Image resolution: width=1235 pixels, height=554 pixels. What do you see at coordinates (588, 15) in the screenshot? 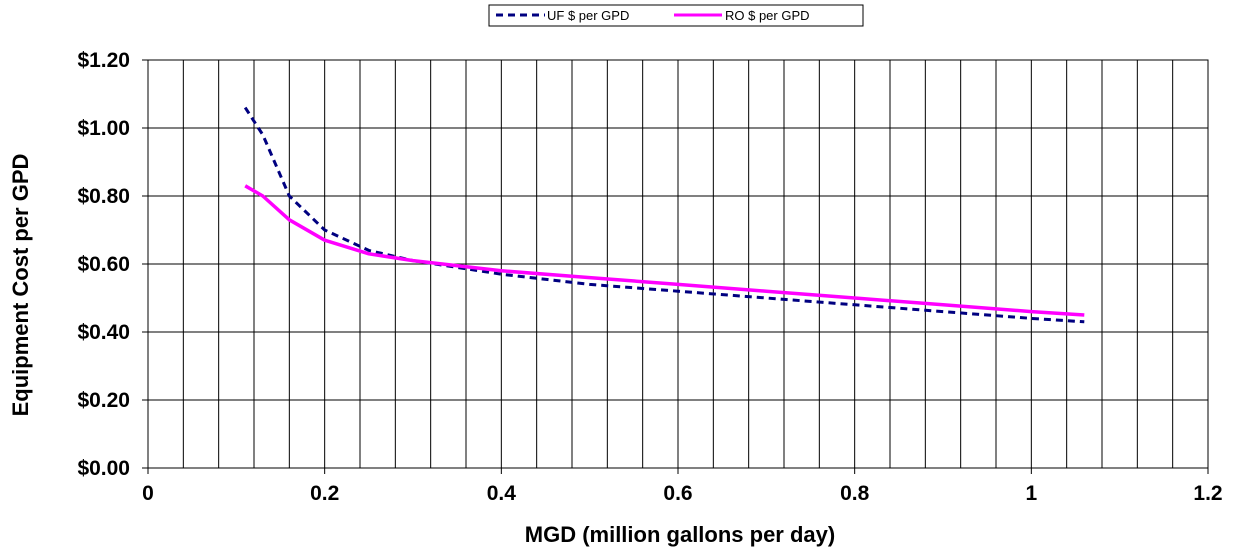
I see `legend-label-uf: UF $ per GPD` at bounding box center [588, 15].